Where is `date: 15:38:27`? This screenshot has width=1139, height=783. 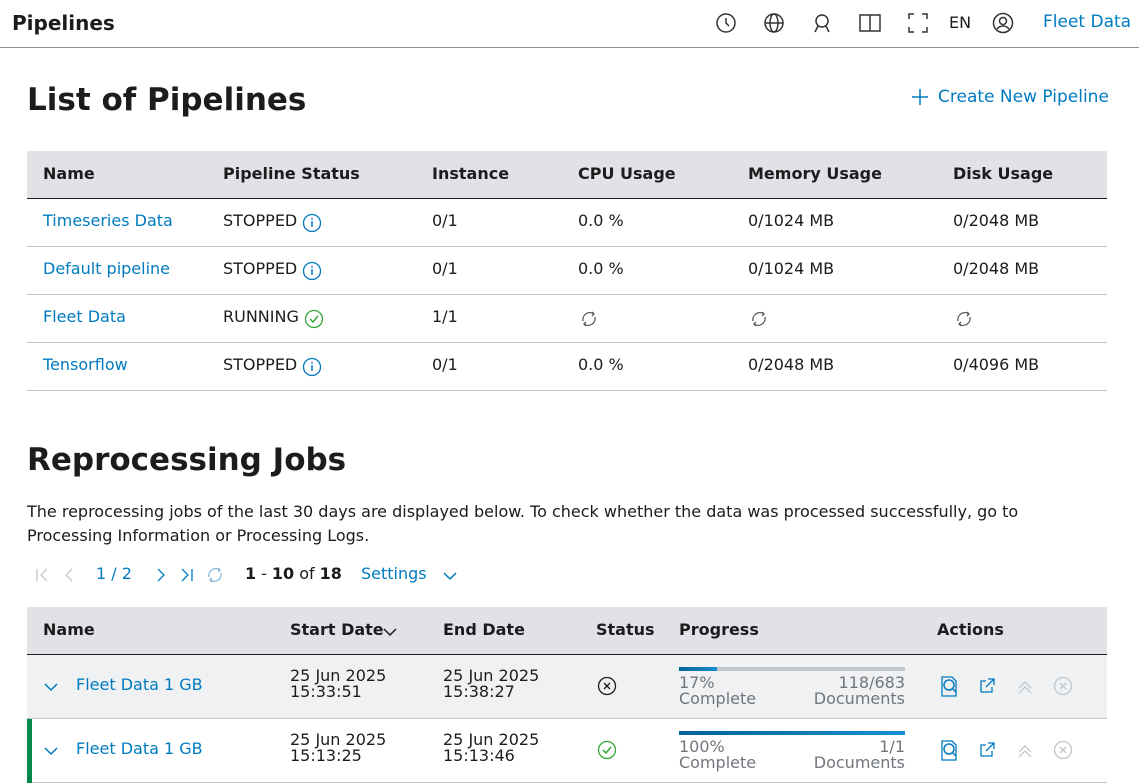
date: 15:38:27 is located at coordinates (479, 692).